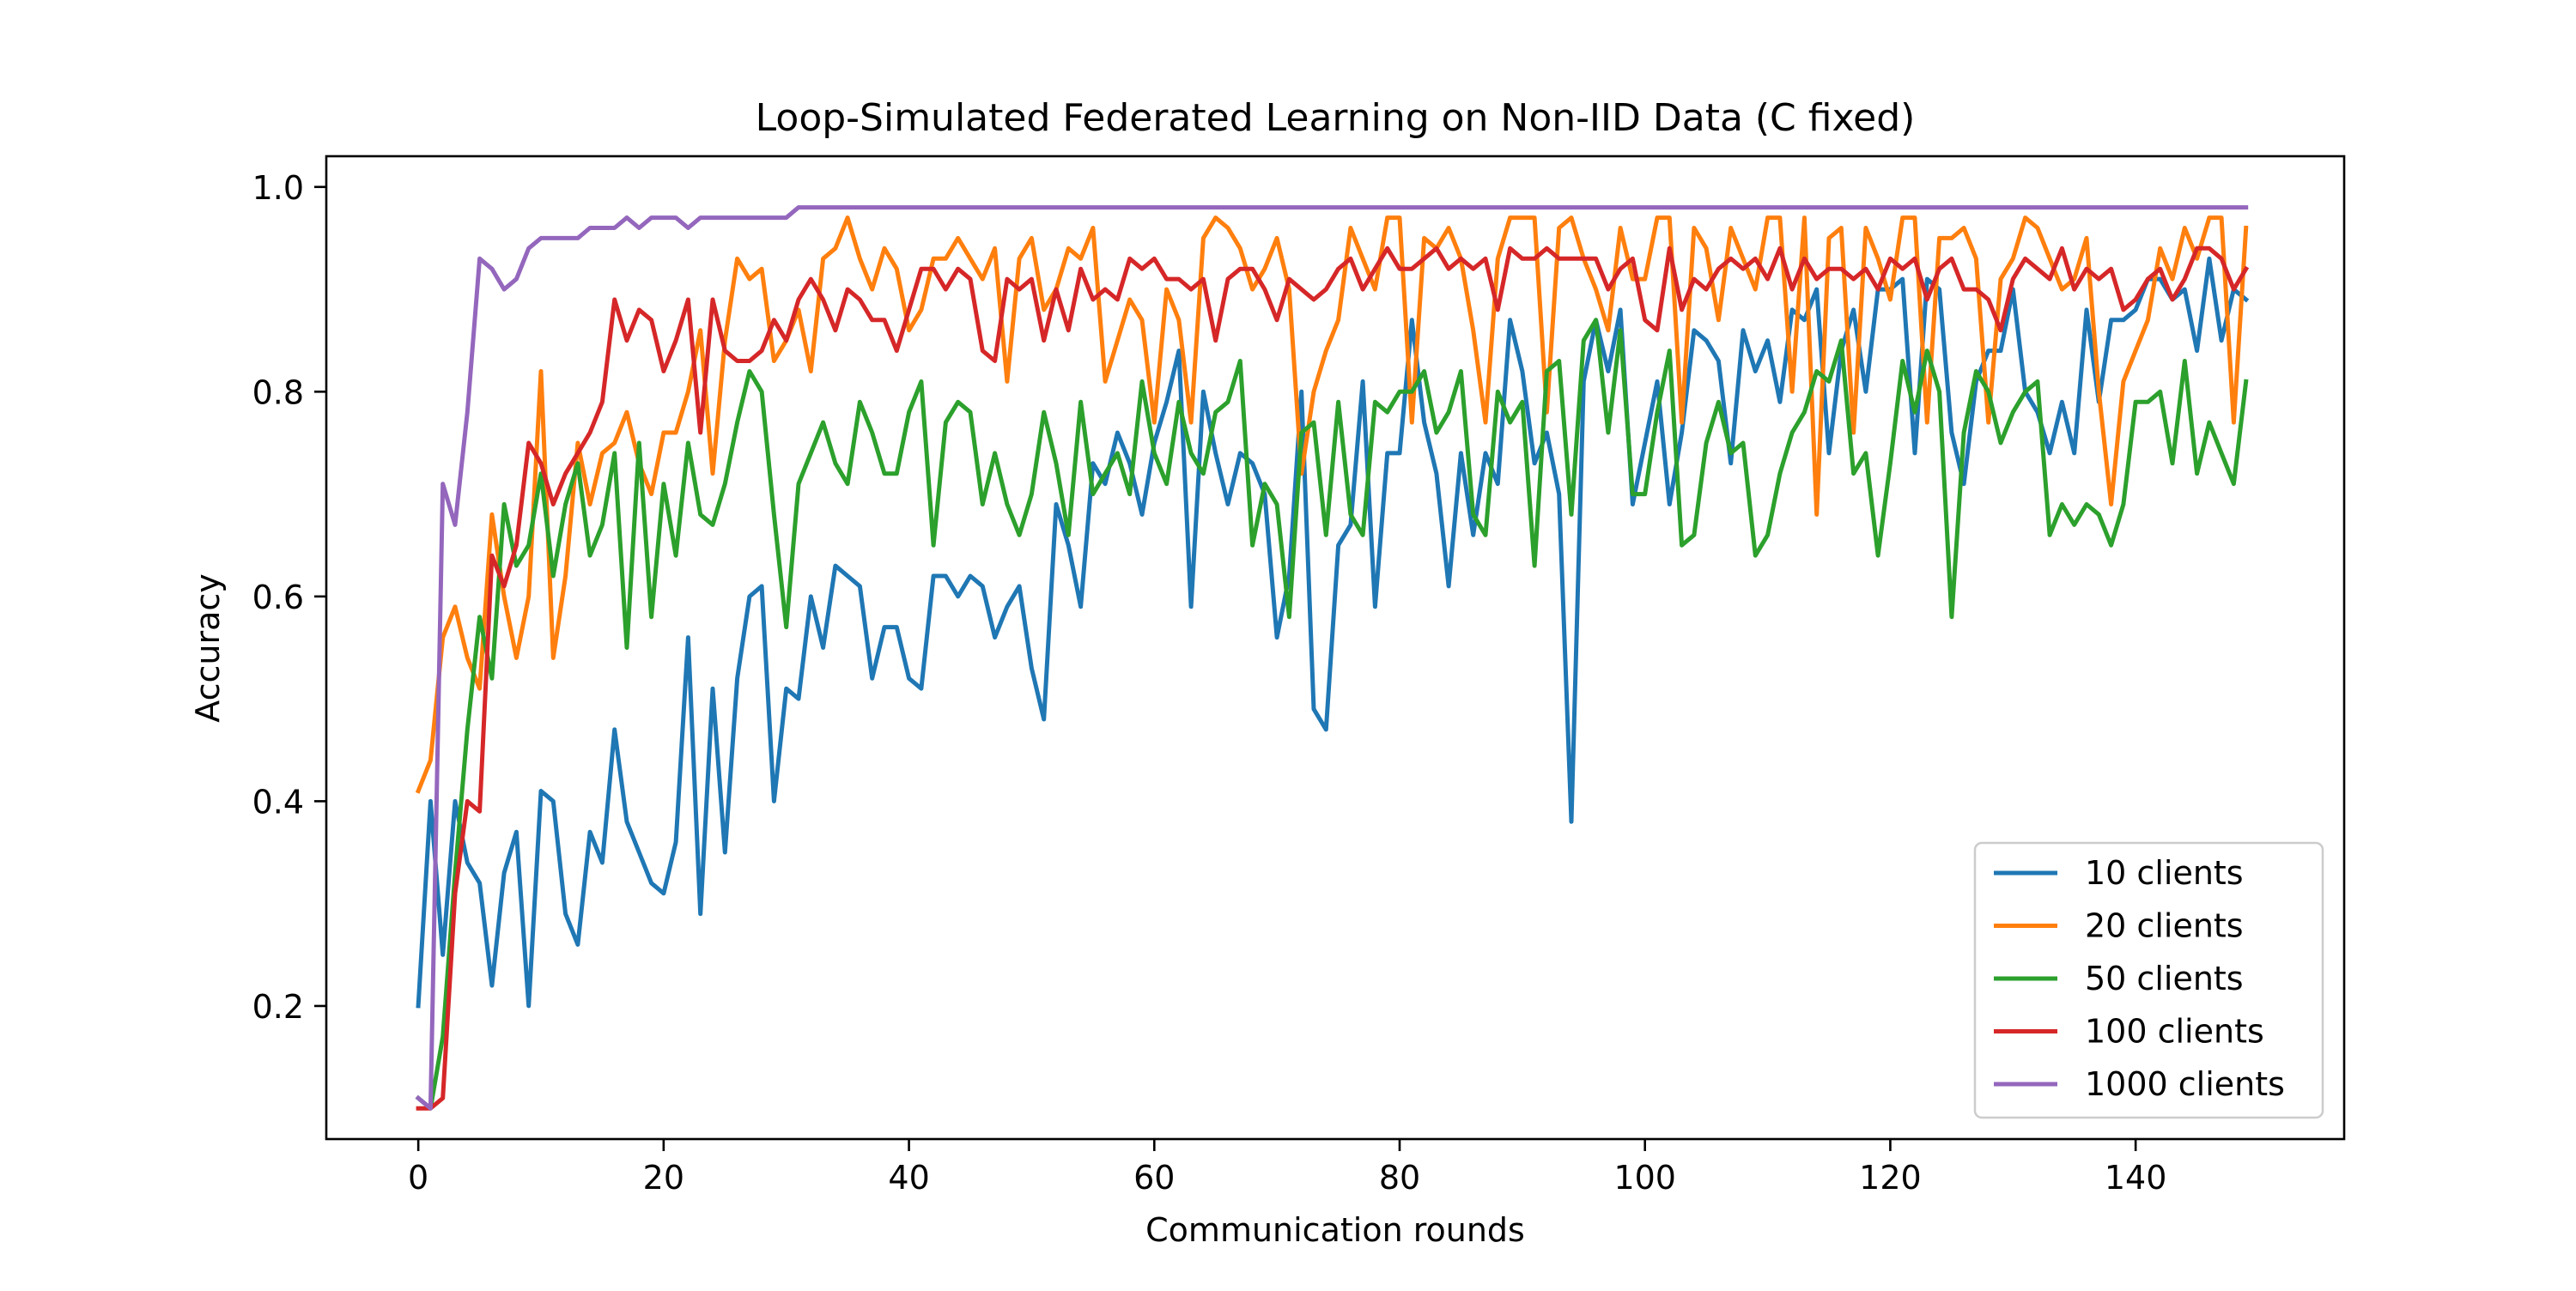 This screenshot has width=2576, height=1291. I want to click on x-tick-label: 60, so click(1154, 1178).